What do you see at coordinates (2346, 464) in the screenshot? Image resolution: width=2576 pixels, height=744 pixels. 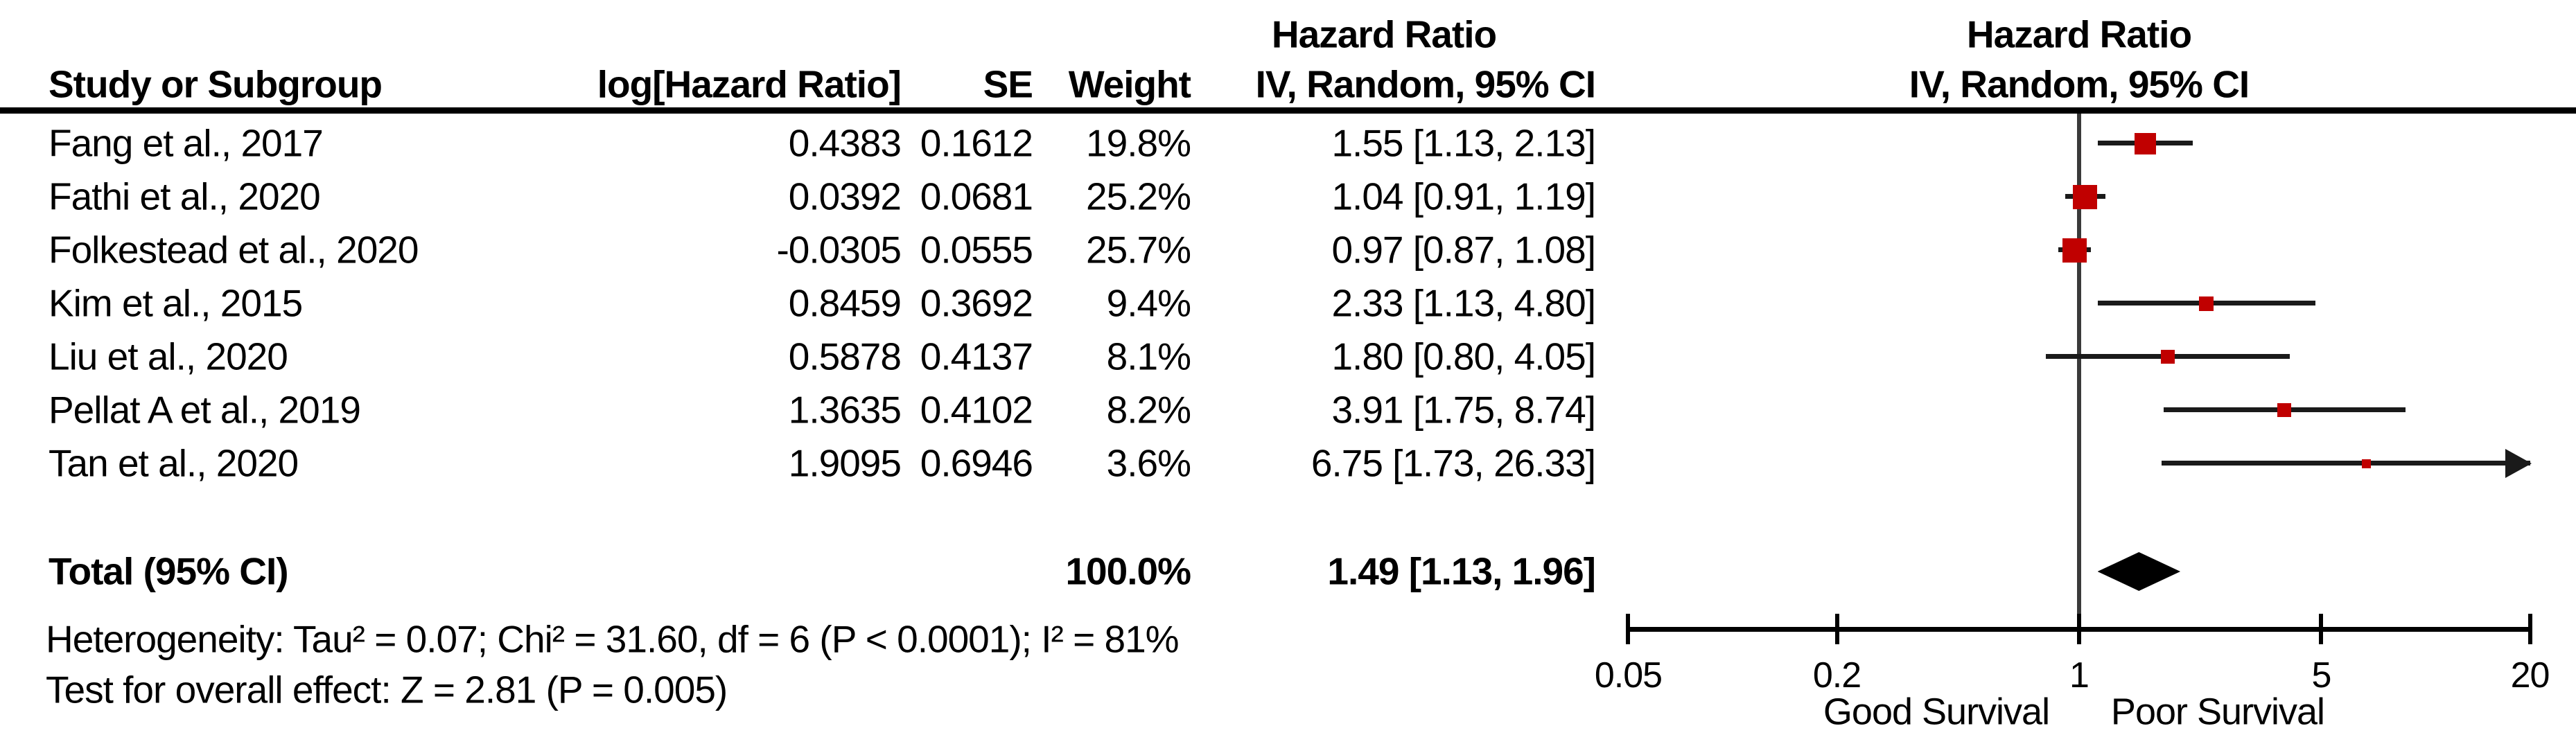 I see `ci-line` at bounding box center [2346, 464].